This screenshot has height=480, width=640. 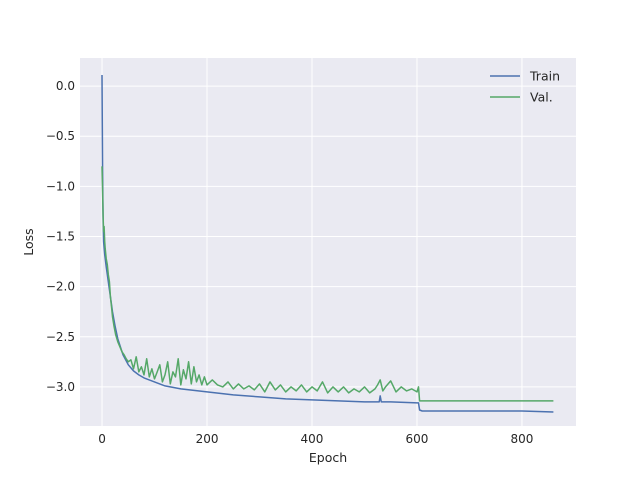 What do you see at coordinates (60, 337) in the screenshot?
I see `y-tick-label: −2.5` at bounding box center [60, 337].